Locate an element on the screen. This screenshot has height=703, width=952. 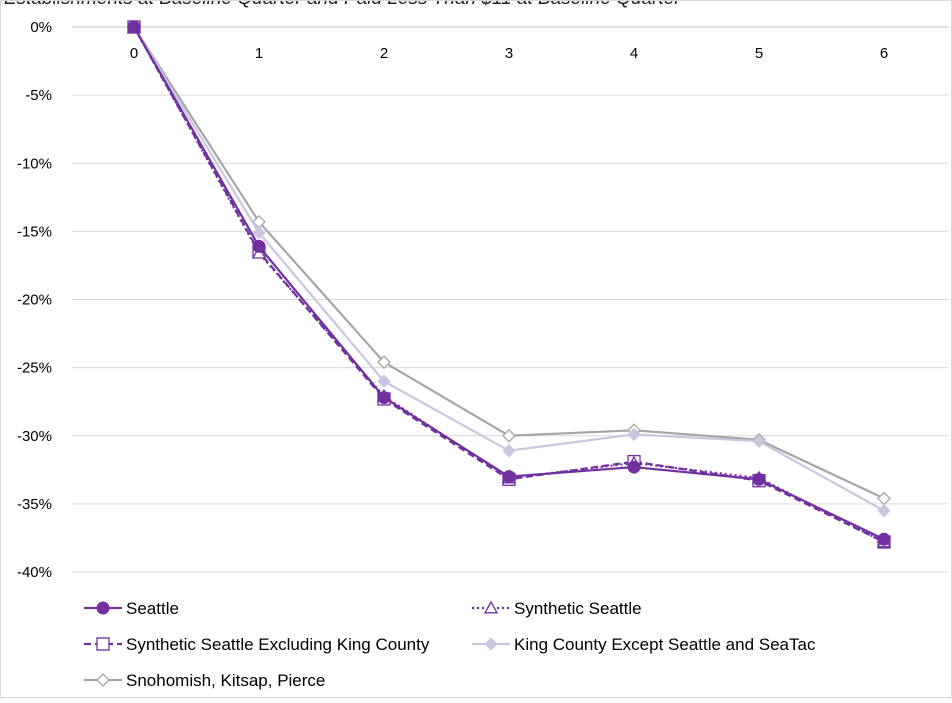
legend-marker-seattle is located at coordinates (103, 608).